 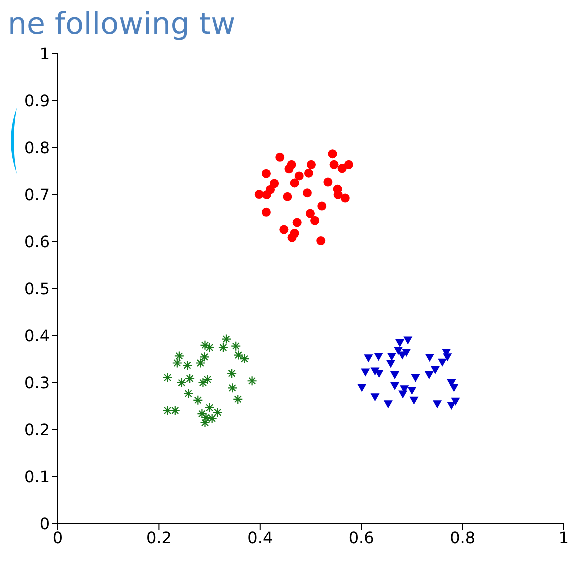 I want to click on y-tick-label: 0, so click(x=45, y=524).